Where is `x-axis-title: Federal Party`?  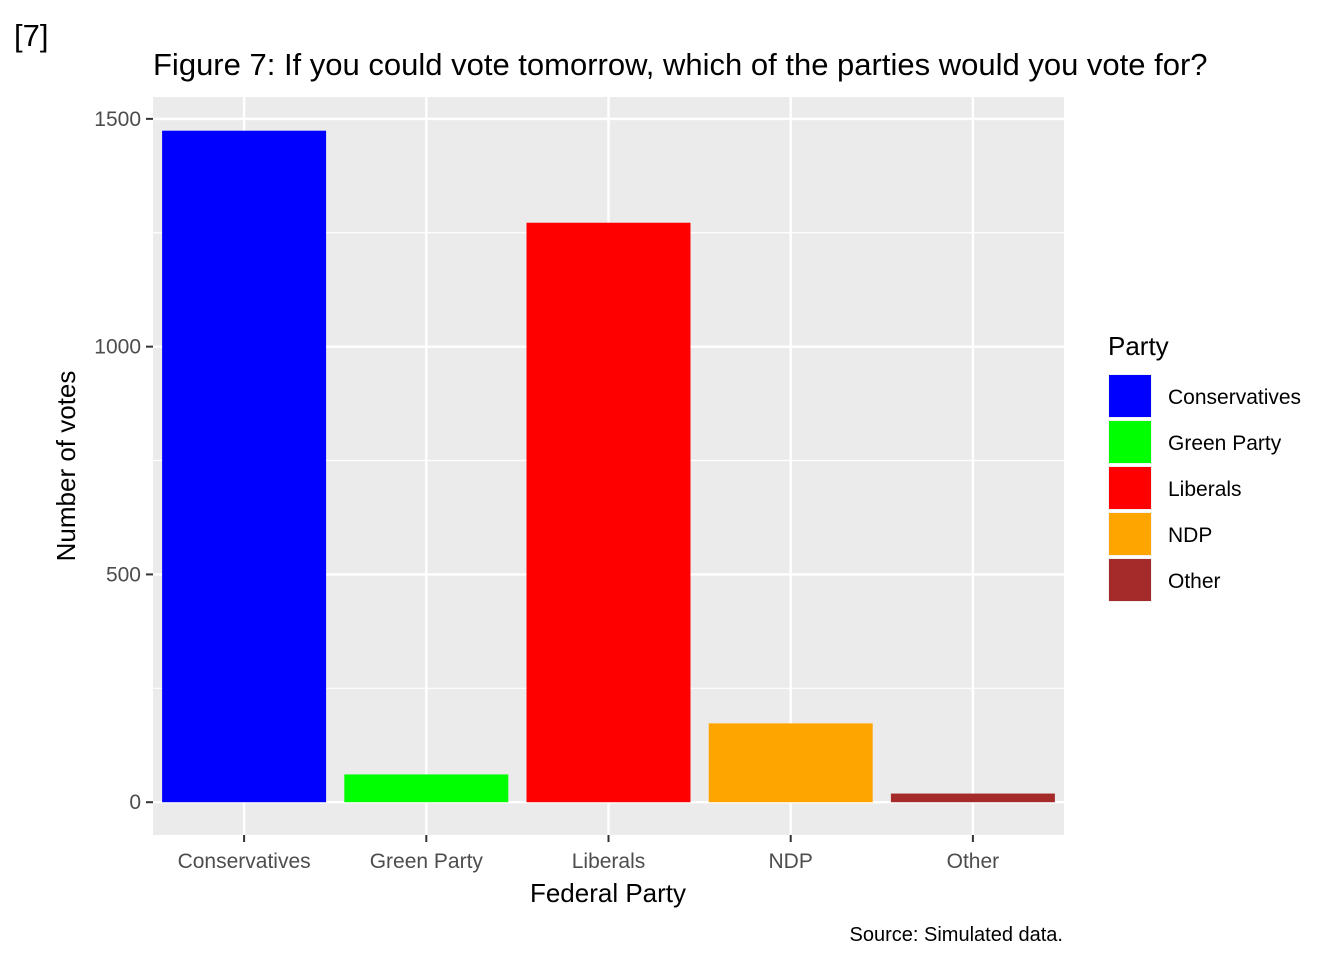
x-axis-title: Federal Party is located at coordinates (608, 893).